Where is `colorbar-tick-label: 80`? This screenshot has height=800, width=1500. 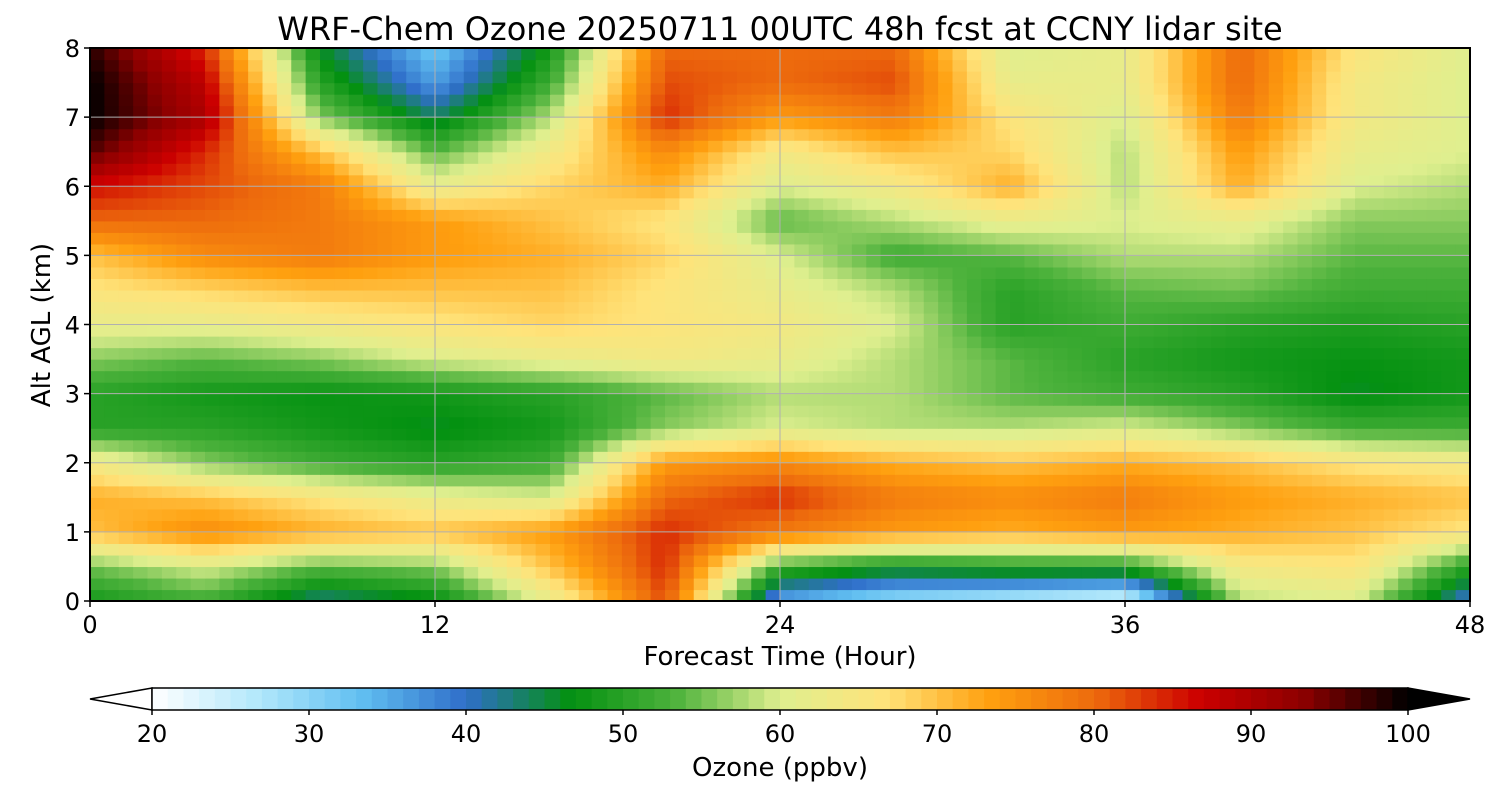 colorbar-tick-label: 80 is located at coordinates (1094, 734).